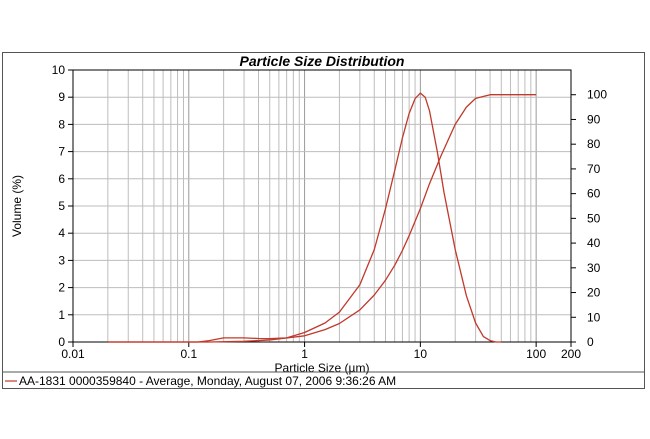  I want to click on y2-tick-label: 0, so click(590, 342).